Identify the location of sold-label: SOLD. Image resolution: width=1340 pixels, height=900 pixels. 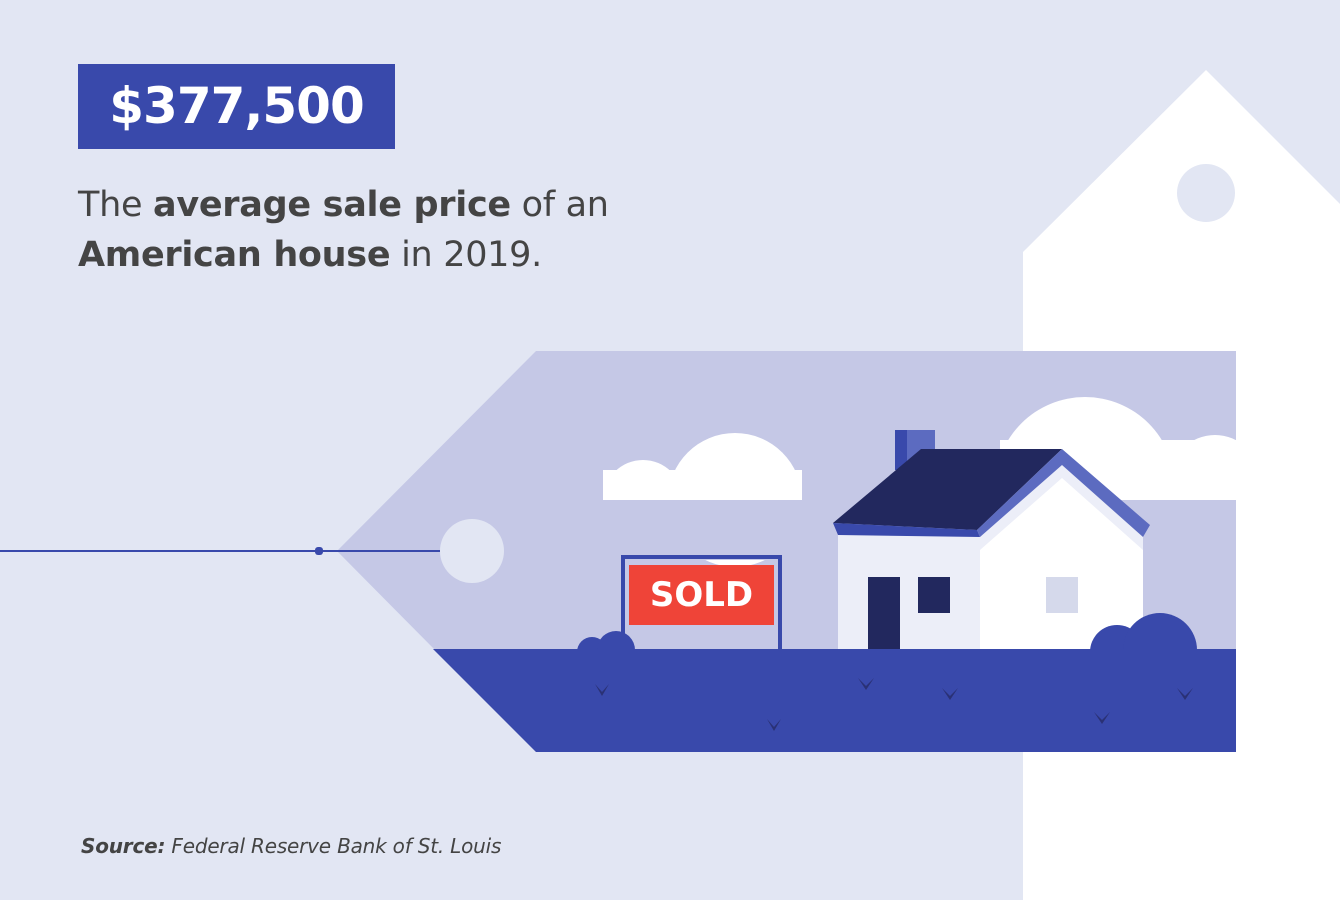
(701, 595).